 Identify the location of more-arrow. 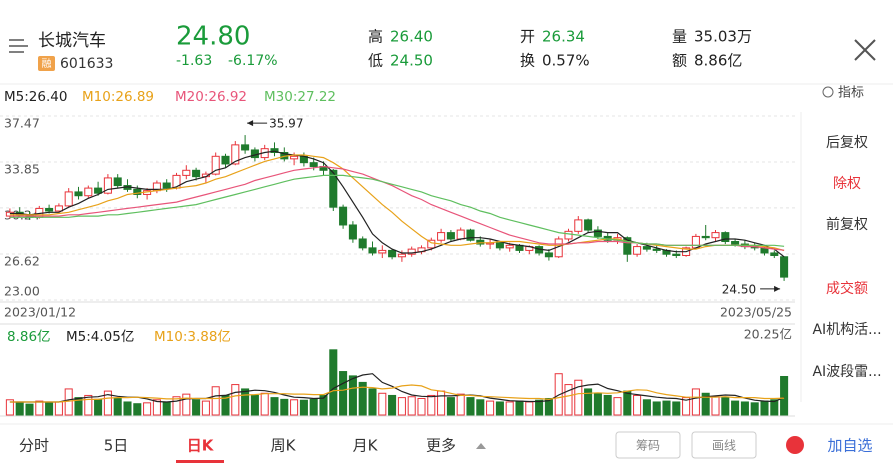
(481, 446).